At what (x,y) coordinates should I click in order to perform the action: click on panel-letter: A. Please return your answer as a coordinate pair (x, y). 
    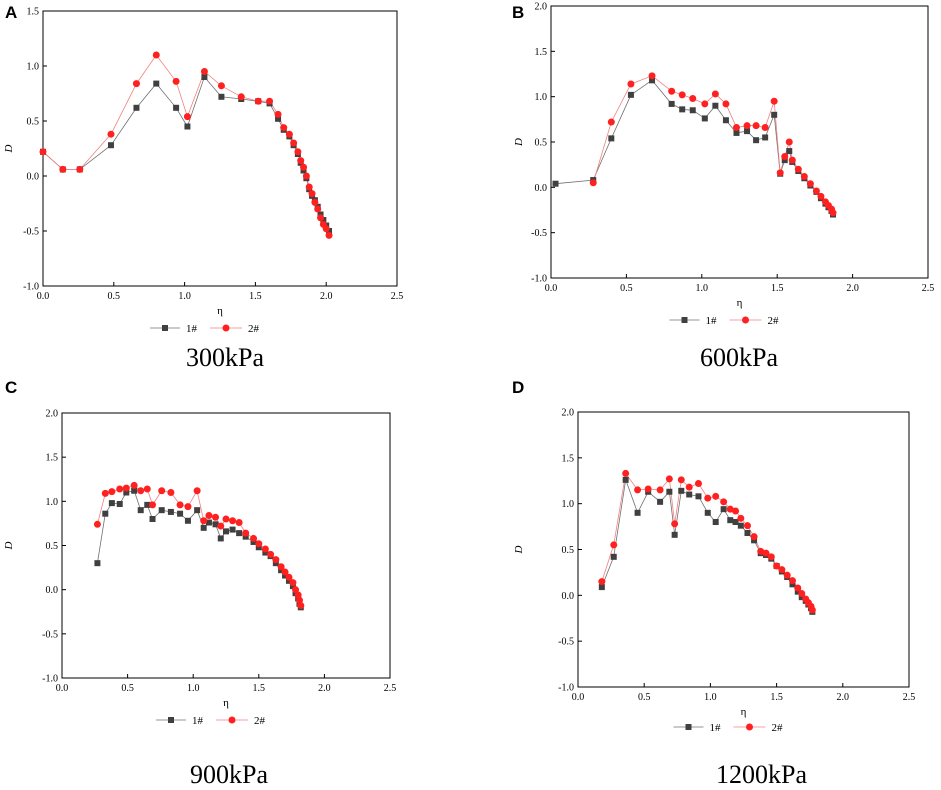
    Looking at the image, I should click on (11, 12).